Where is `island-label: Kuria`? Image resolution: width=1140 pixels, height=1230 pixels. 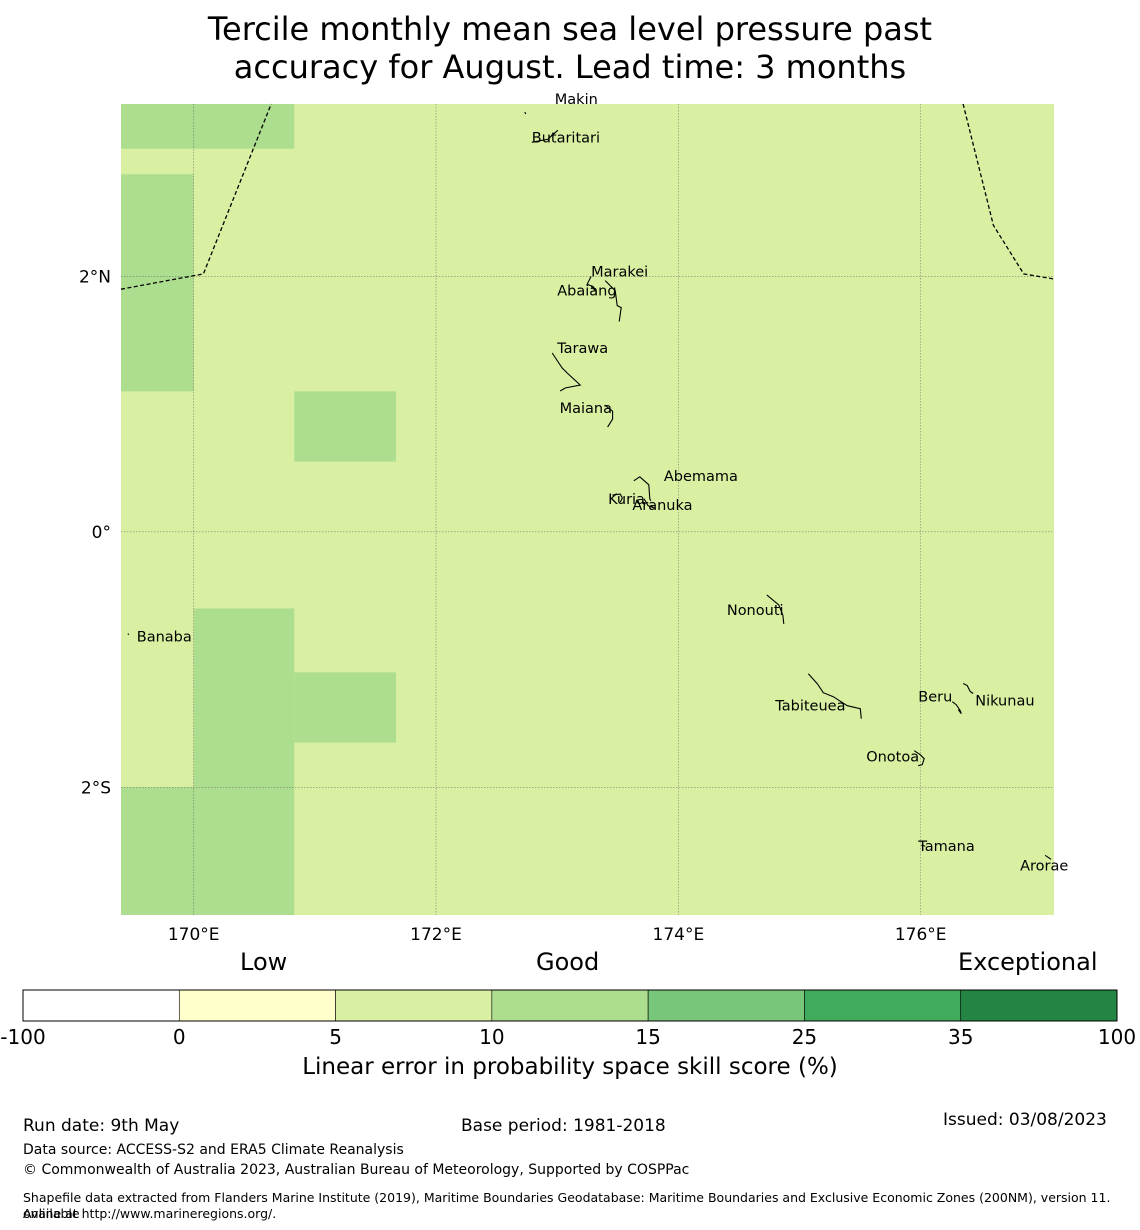
island-label: Kuria is located at coordinates (626, 500).